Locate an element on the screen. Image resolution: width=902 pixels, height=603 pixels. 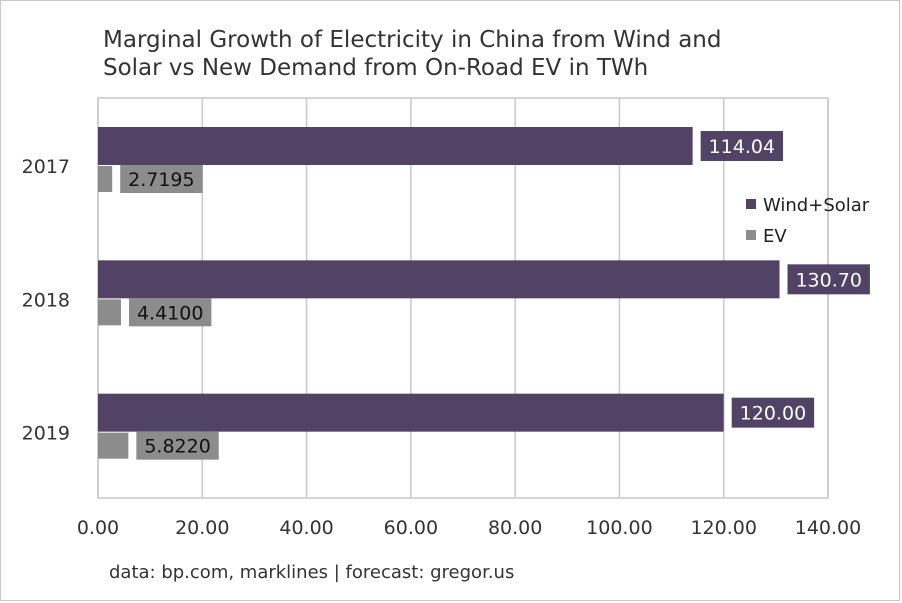
legend: Wind+Solar EV is located at coordinates (808, 221).